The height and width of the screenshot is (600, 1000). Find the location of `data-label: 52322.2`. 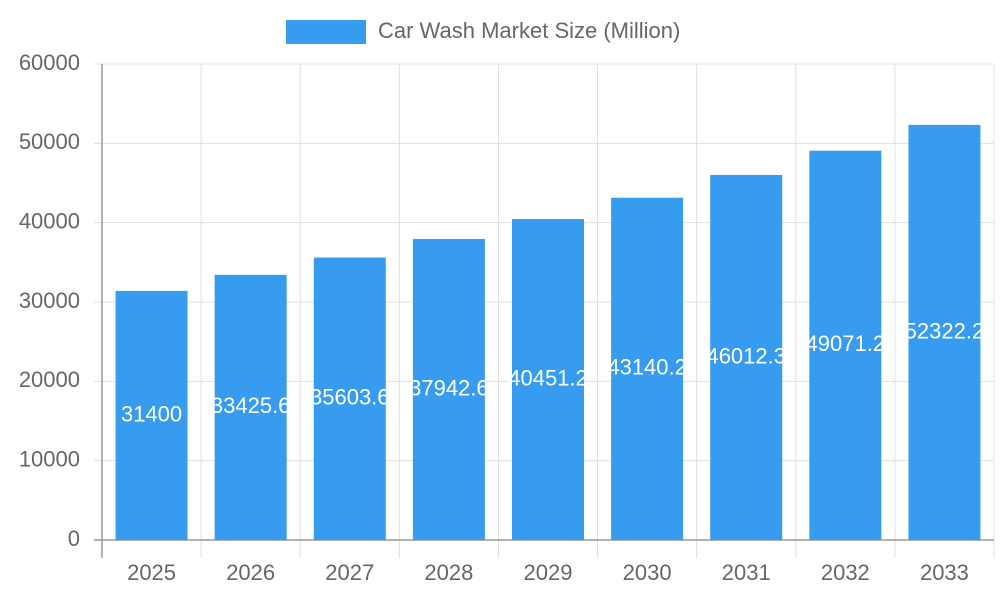

data-label: 52322.2 is located at coordinates (945, 330).